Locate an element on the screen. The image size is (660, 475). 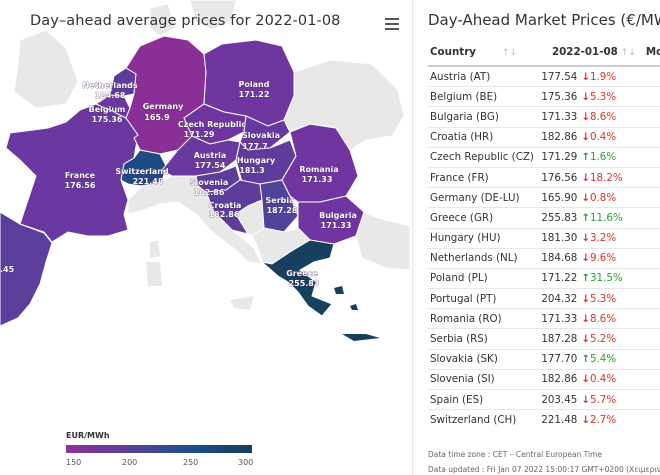
cell-month: 133.8 is located at coordinates (647, 76).